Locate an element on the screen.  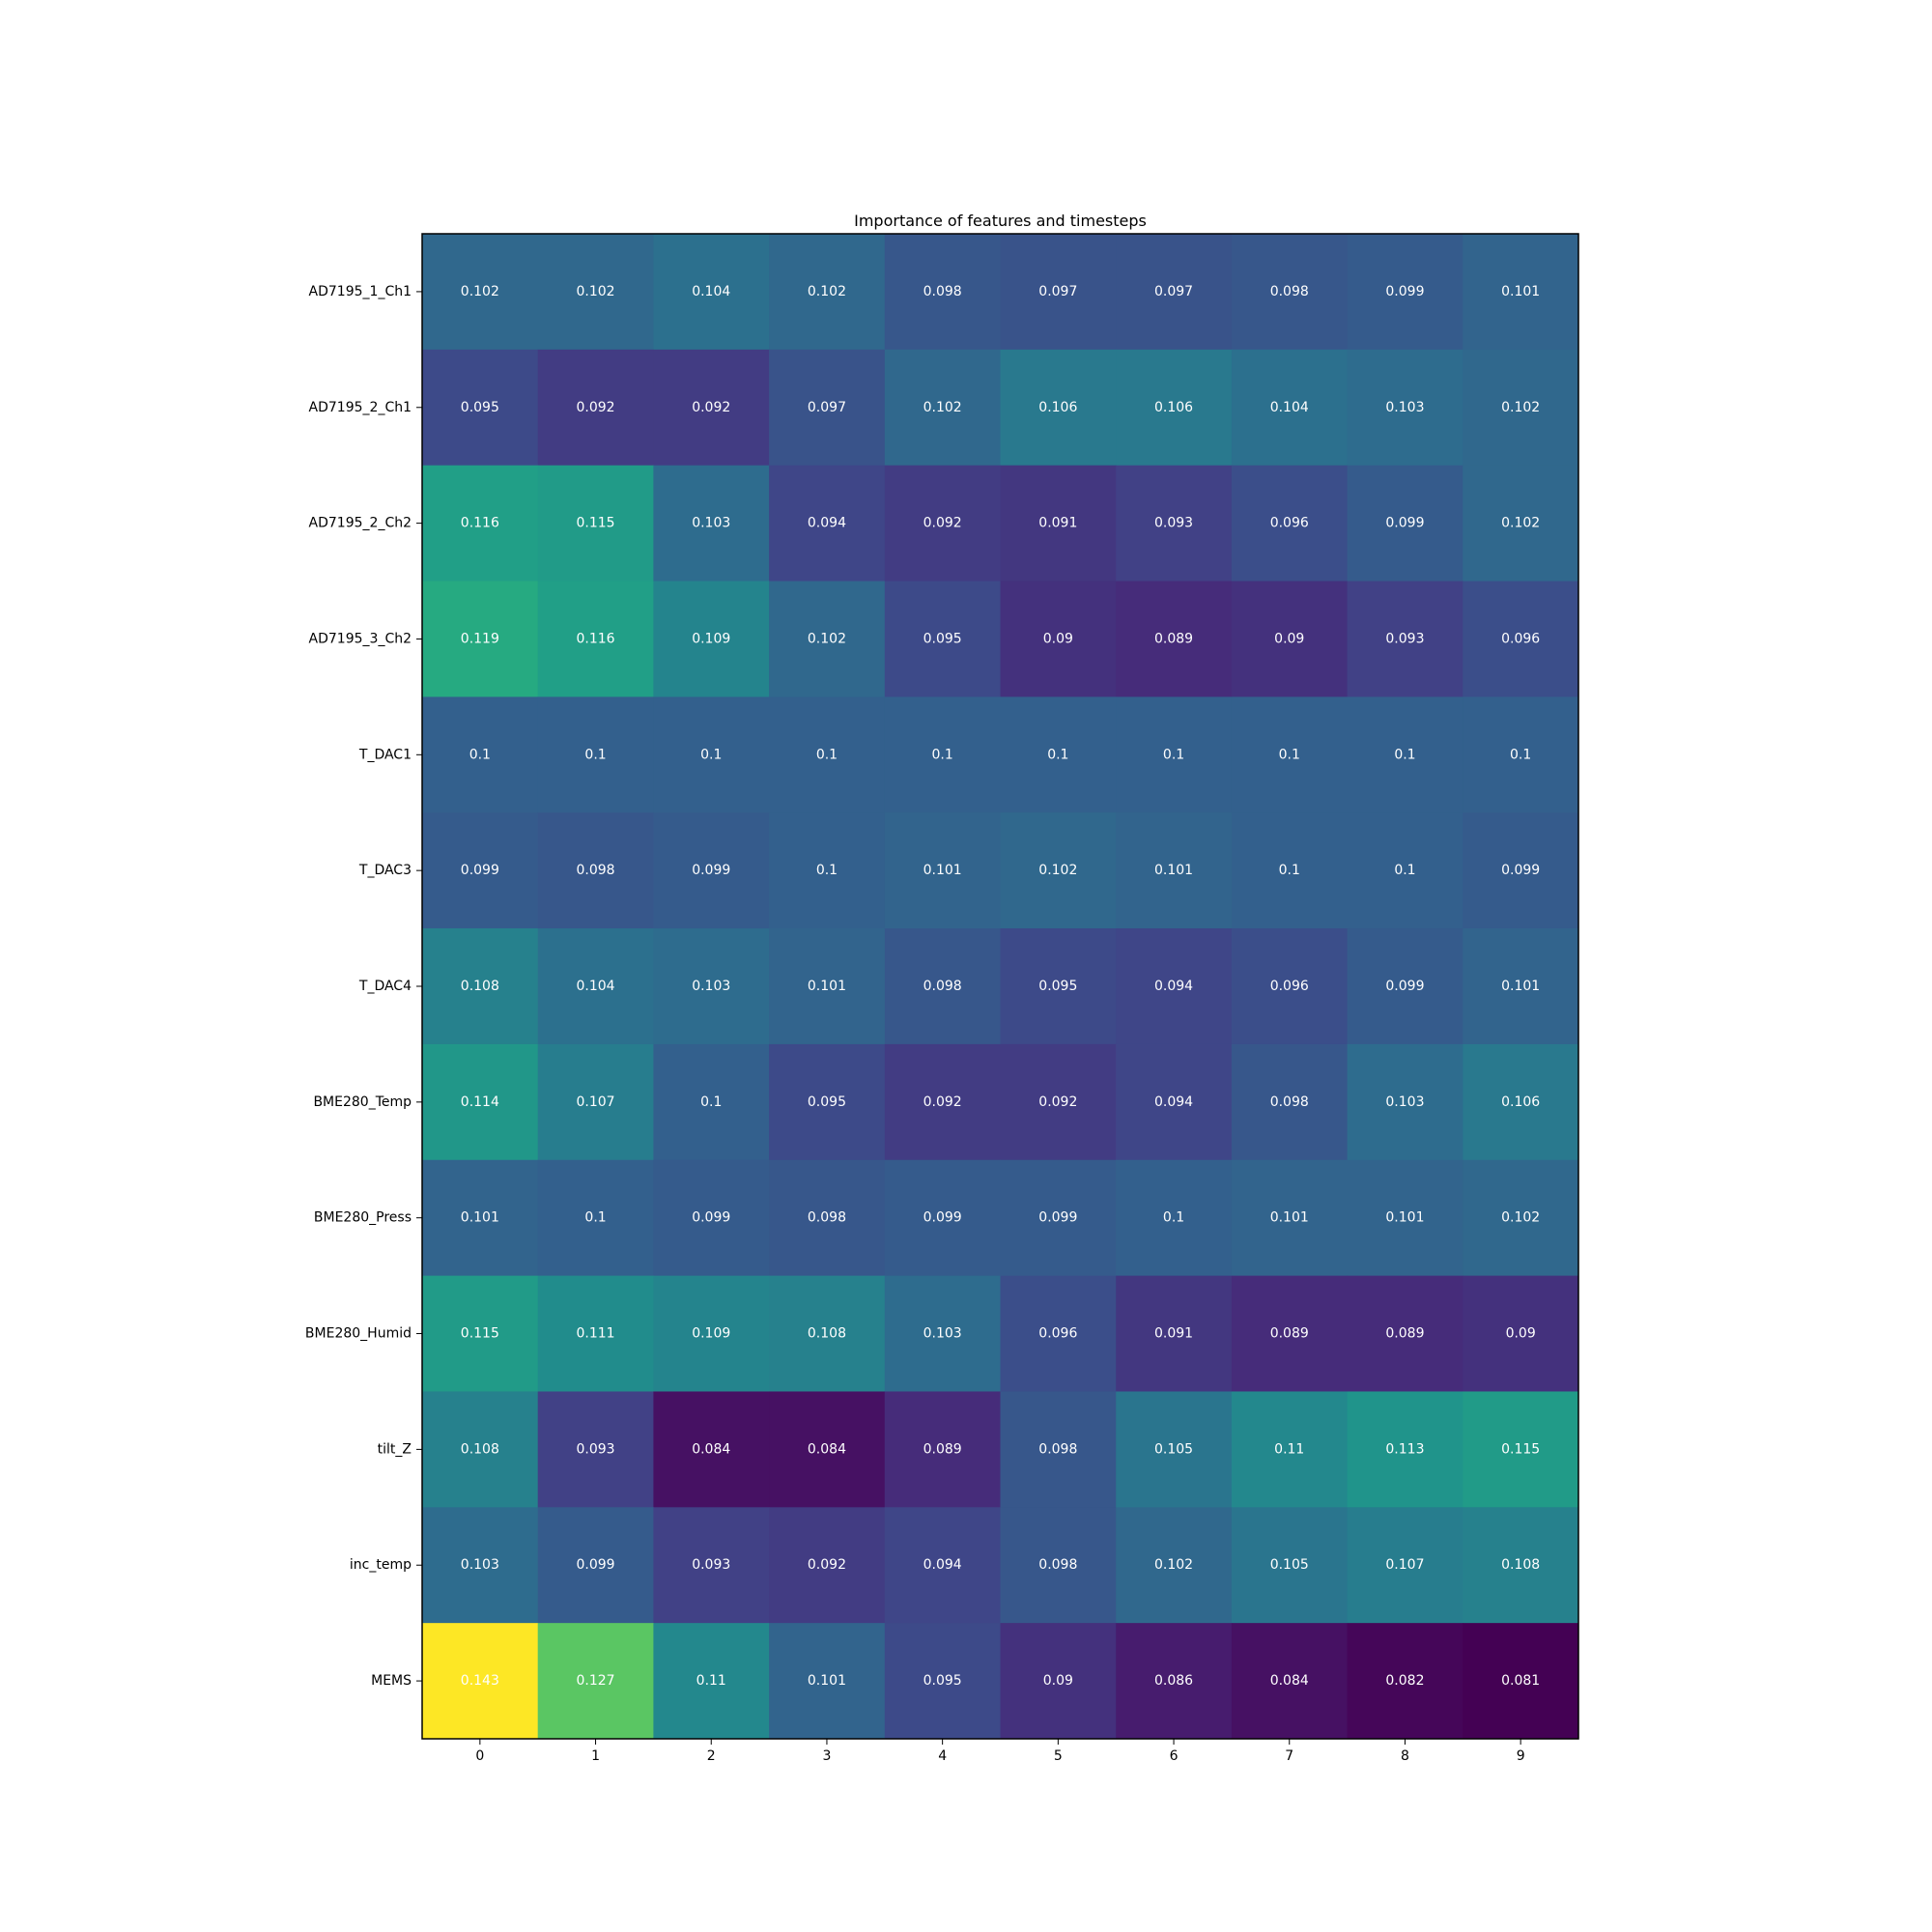
x-tick-label: 3 is located at coordinates (826, 1756).